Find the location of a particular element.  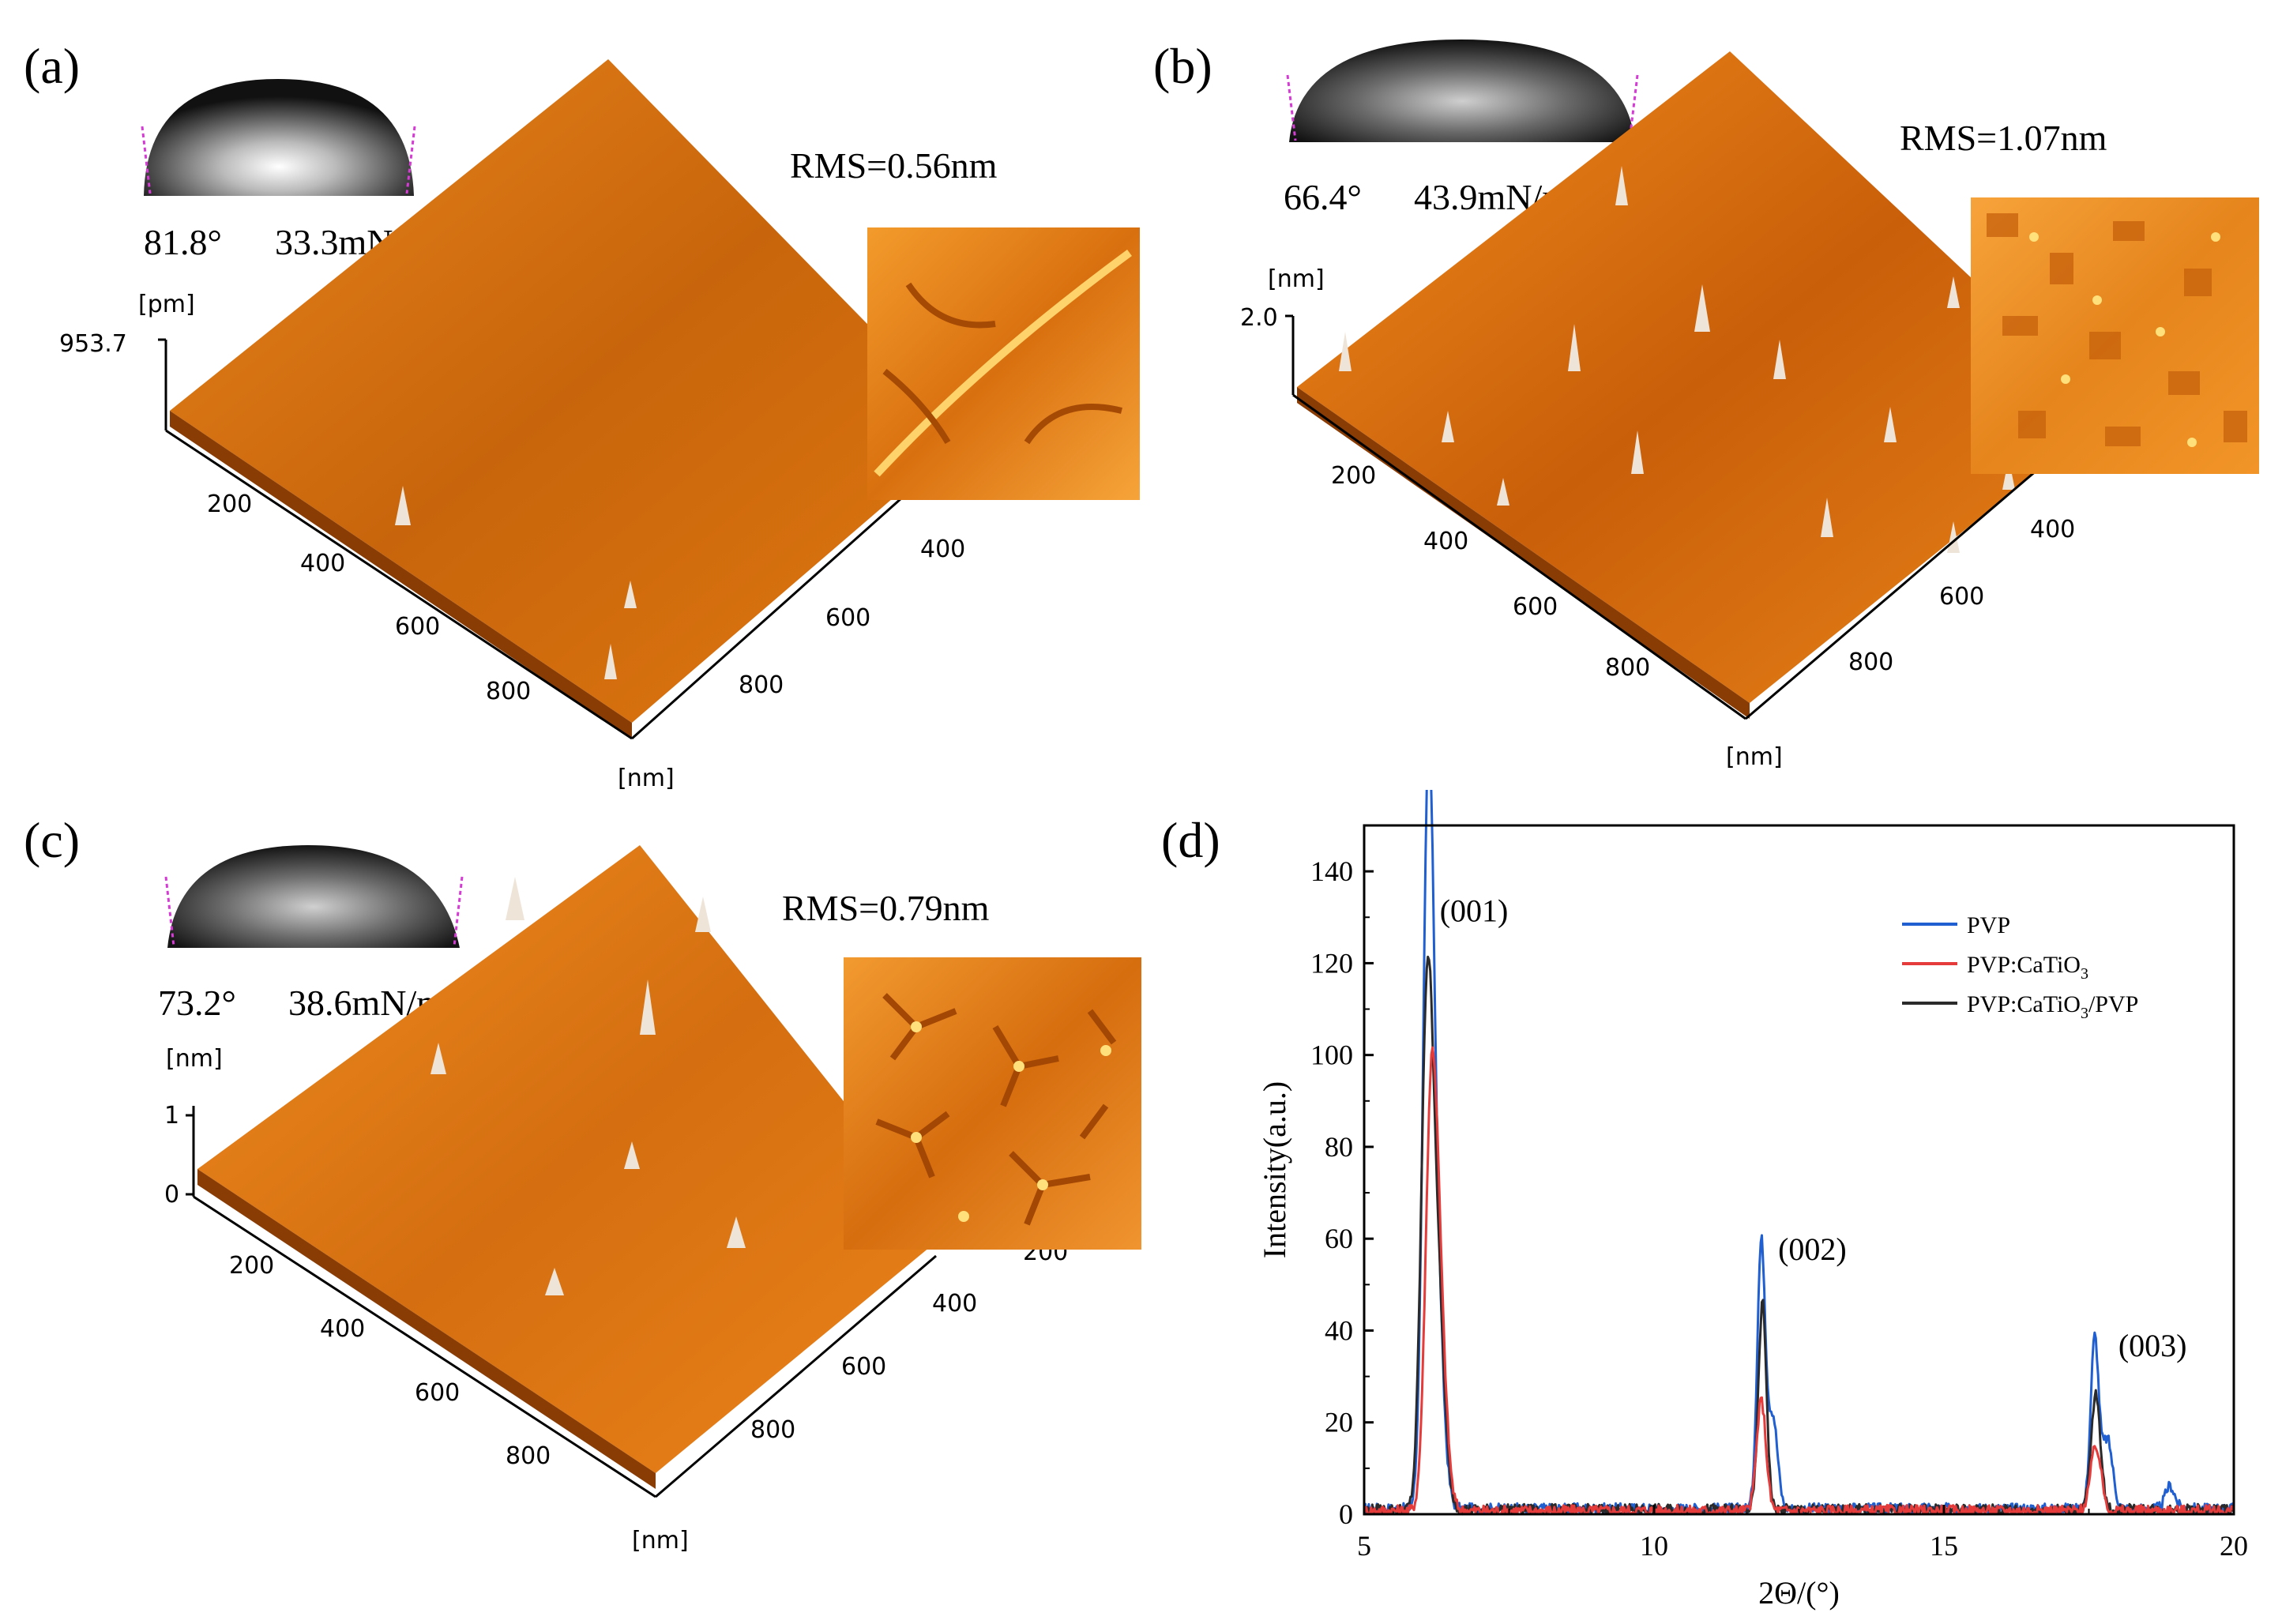

series-line-pvp-catio3 is located at coordinates (1799, 1281).